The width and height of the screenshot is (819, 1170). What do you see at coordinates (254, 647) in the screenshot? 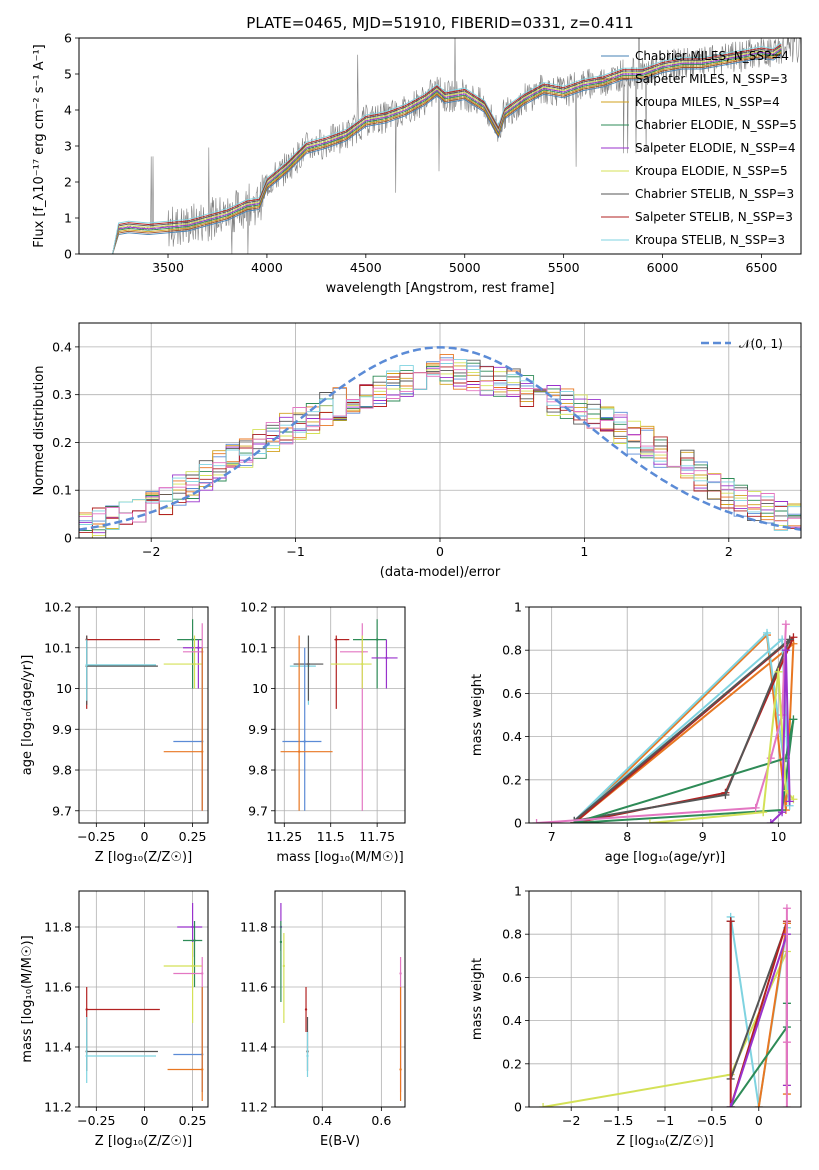
I see `y-tick-label: 10.1` at bounding box center [254, 647].